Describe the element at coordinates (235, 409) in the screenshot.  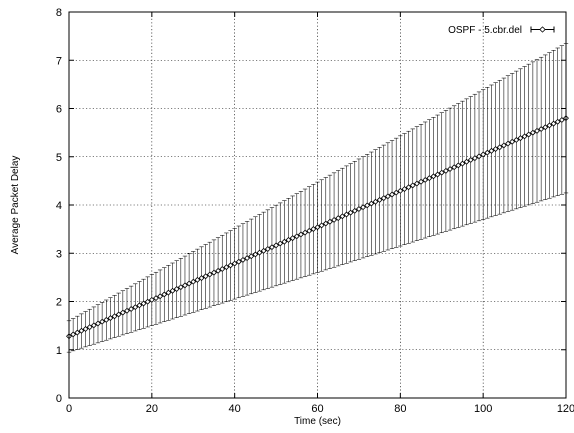
I see `x-tick-label: 40` at that location.